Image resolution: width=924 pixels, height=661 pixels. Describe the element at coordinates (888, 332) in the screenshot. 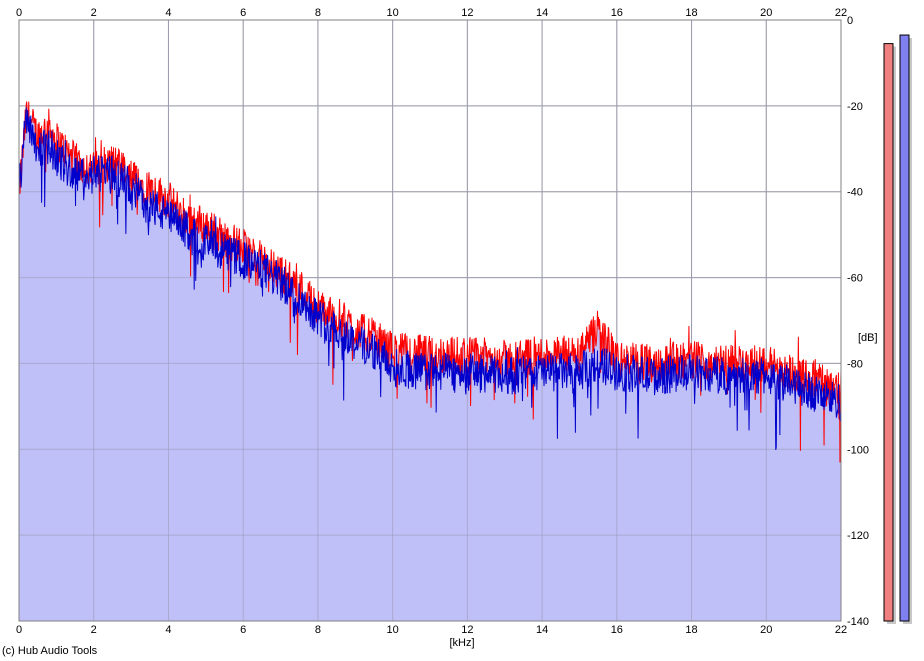

I see `level-meter-left` at that location.